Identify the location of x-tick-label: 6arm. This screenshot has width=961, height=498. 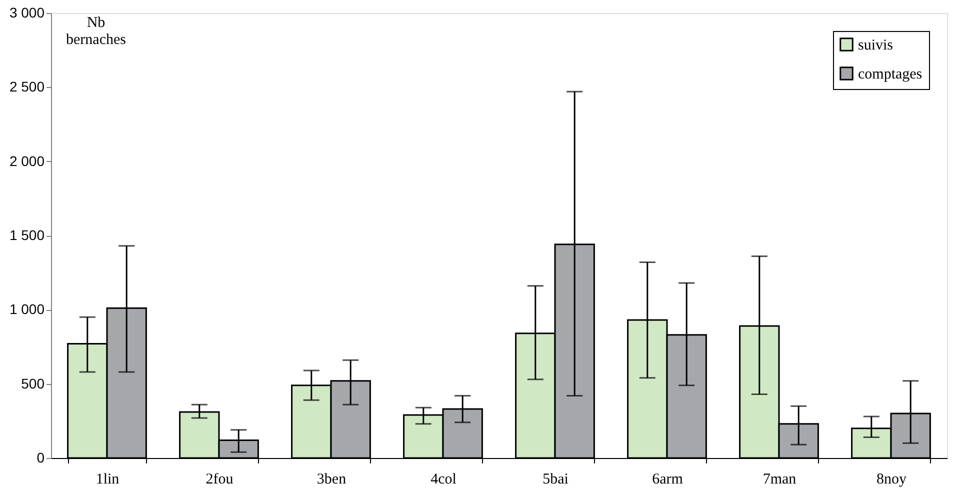
(668, 480).